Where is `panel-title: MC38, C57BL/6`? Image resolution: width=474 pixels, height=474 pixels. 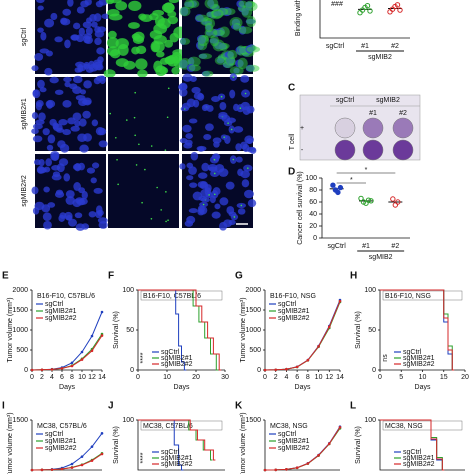 panel-title: MC38, C57BL/6 is located at coordinates (168, 426).